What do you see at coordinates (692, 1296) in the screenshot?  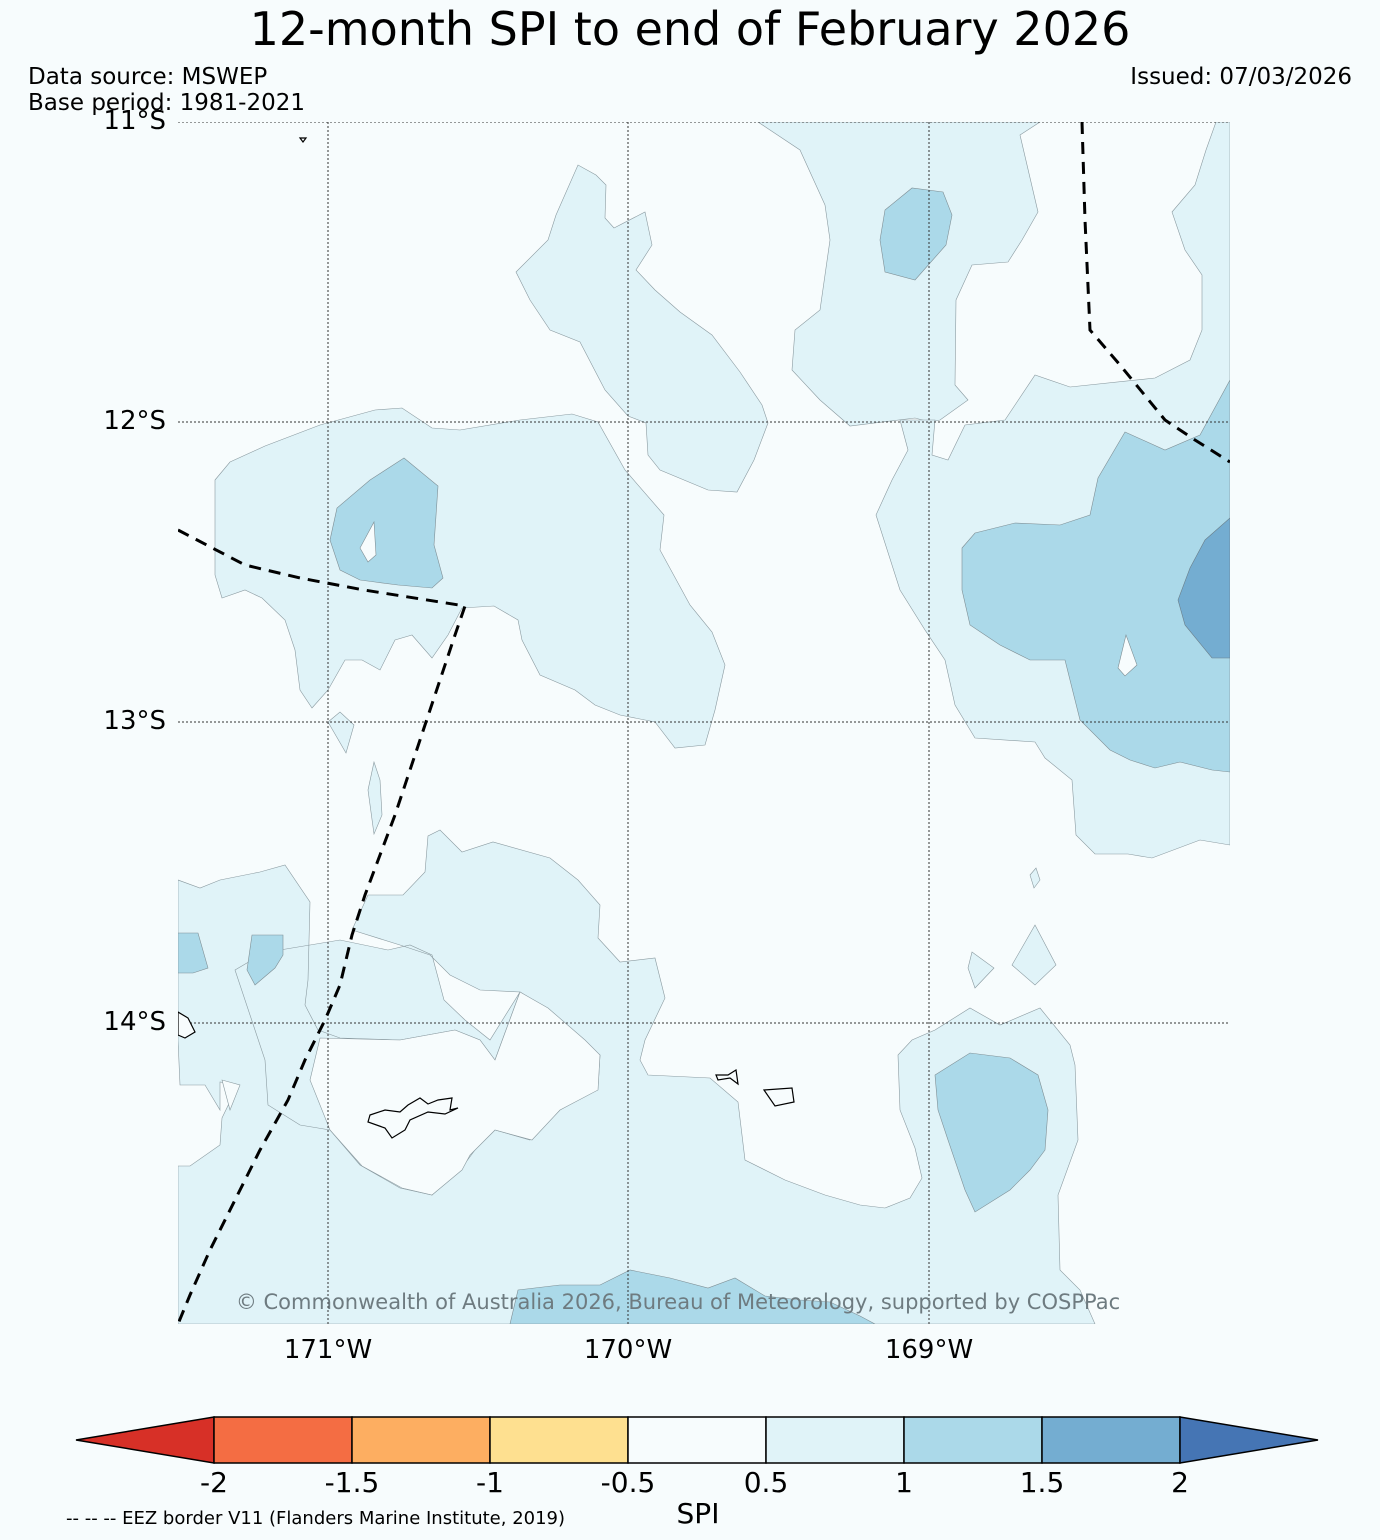 I see `contour-south-bottom` at bounding box center [692, 1296].